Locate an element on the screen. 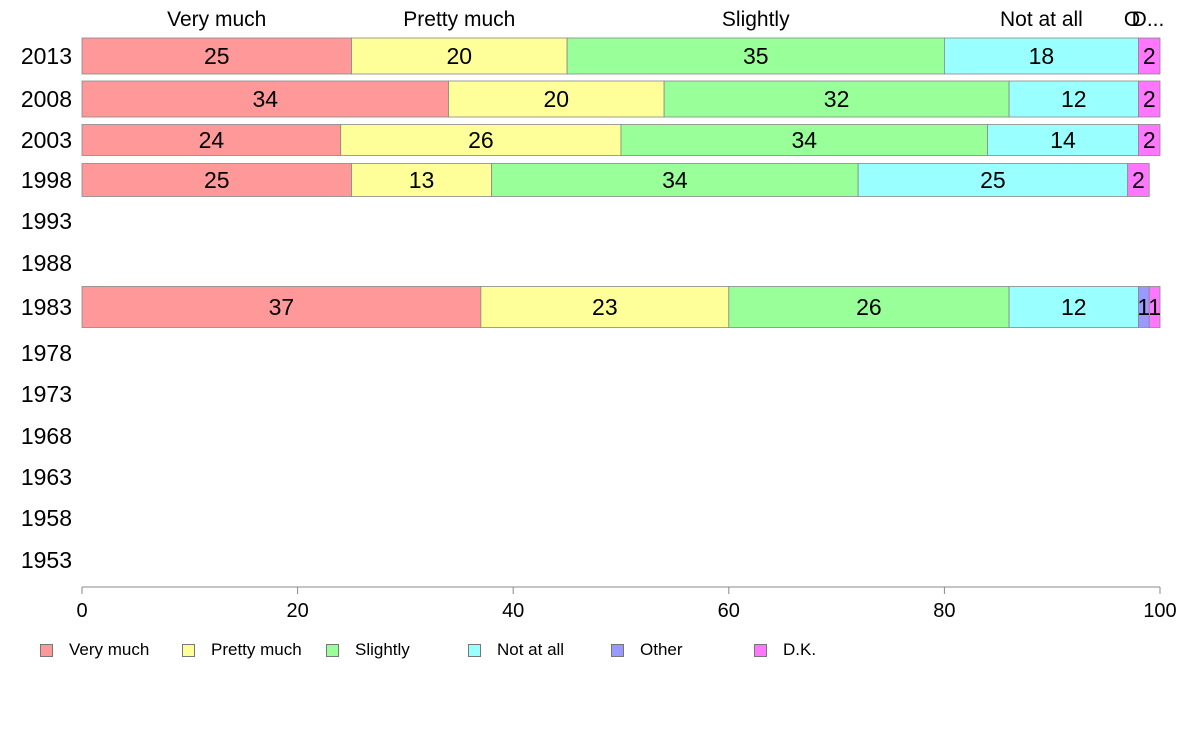  bar-1998-slightly is located at coordinates (675, 180).